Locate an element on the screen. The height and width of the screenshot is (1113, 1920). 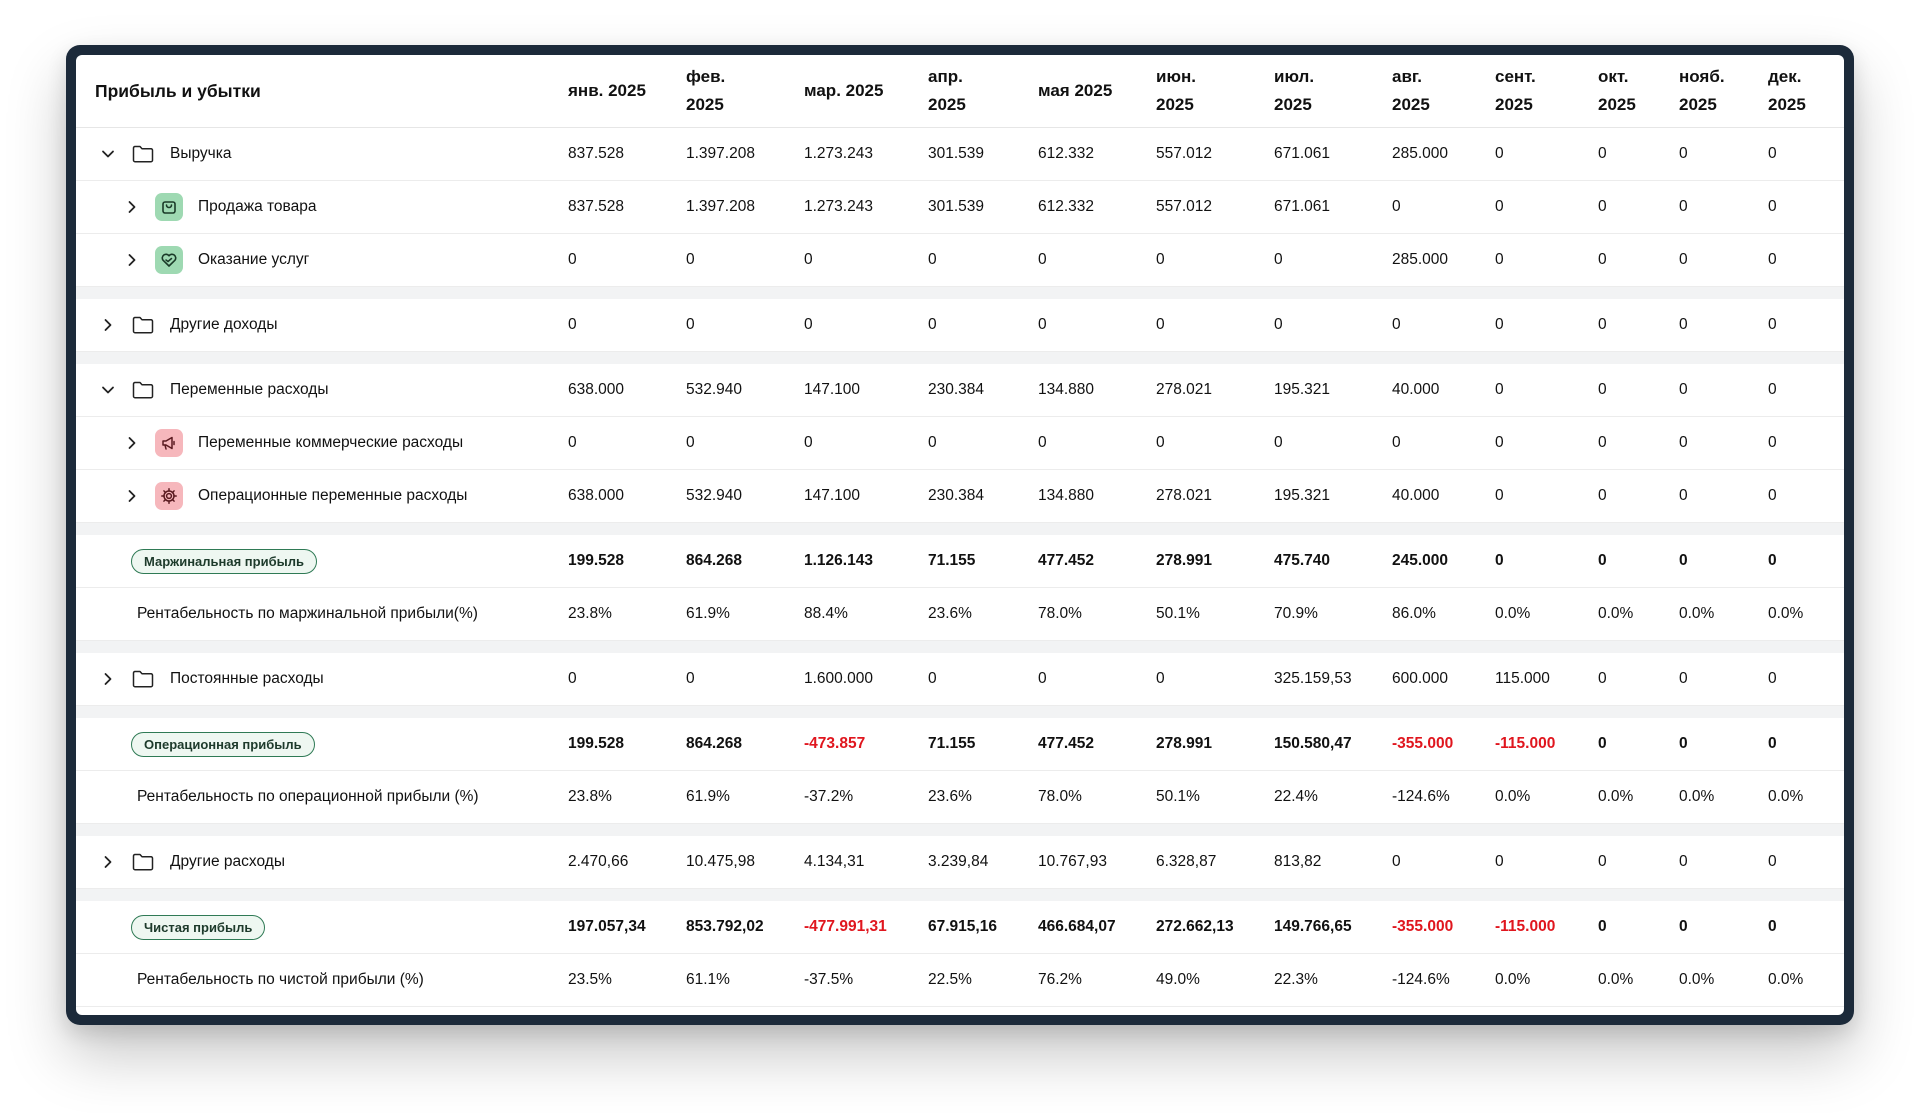
value-cell: 61.1% is located at coordinates (745, 980).